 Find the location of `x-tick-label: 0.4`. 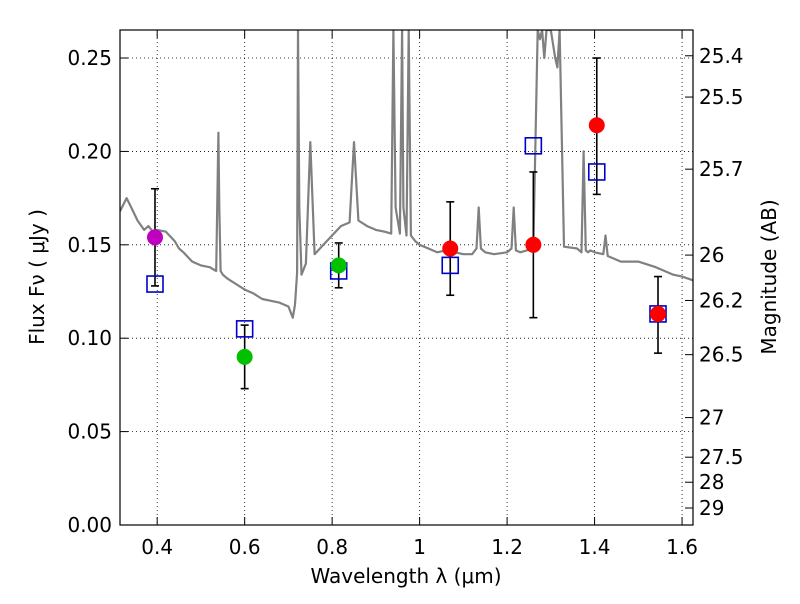

x-tick-label: 0.4 is located at coordinates (157, 547).